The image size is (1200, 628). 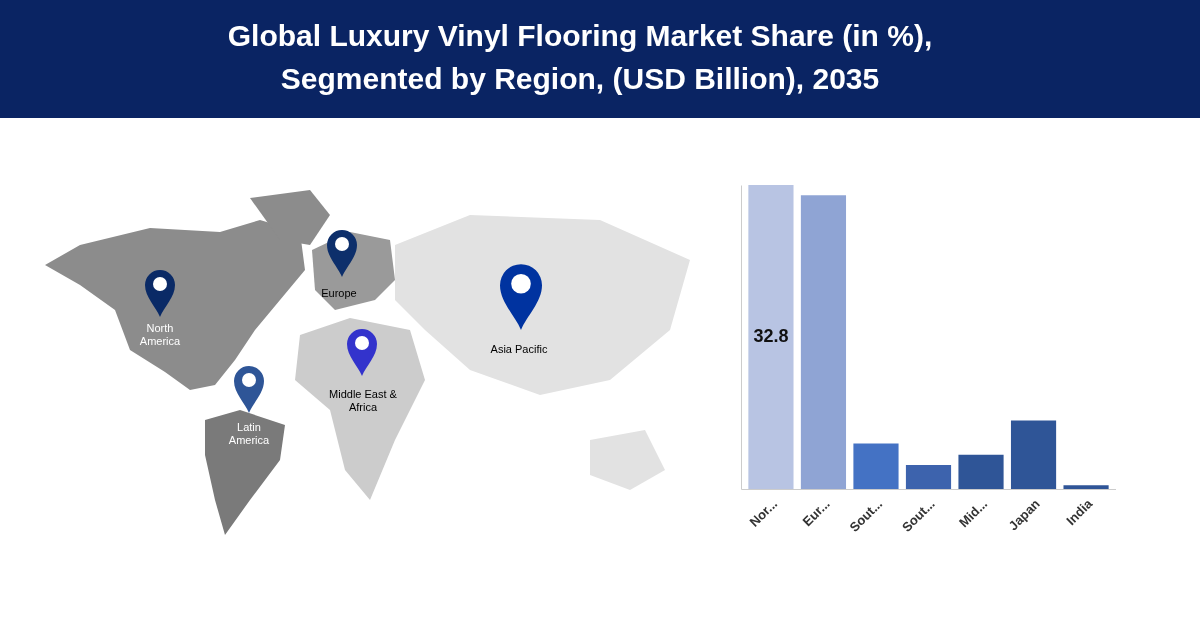 What do you see at coordinates (363, 401) in the screenshot?
I see `text: Middle East & Africa` at bounding box center [363, 401].